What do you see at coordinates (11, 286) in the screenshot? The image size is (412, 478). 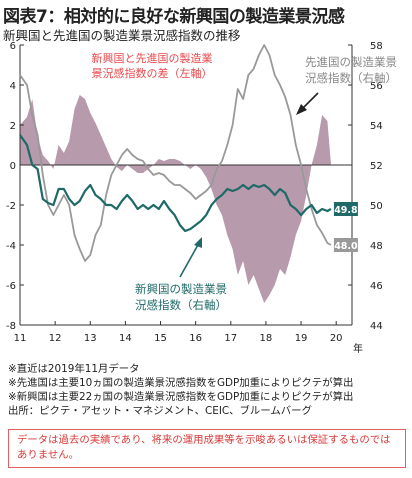 I see `left-tick-label: -6` at bounding box center [11, 286].